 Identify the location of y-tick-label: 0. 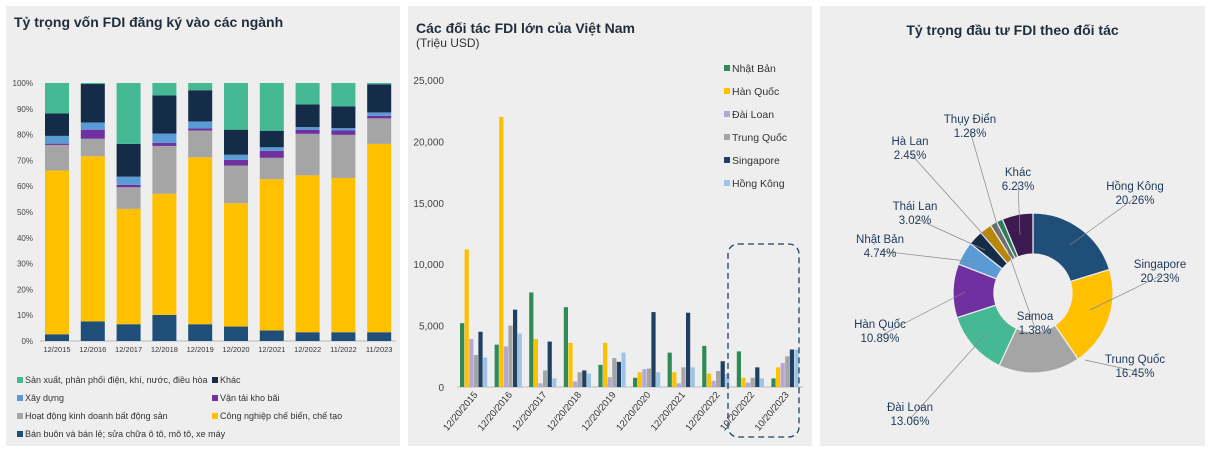
(441, 388).